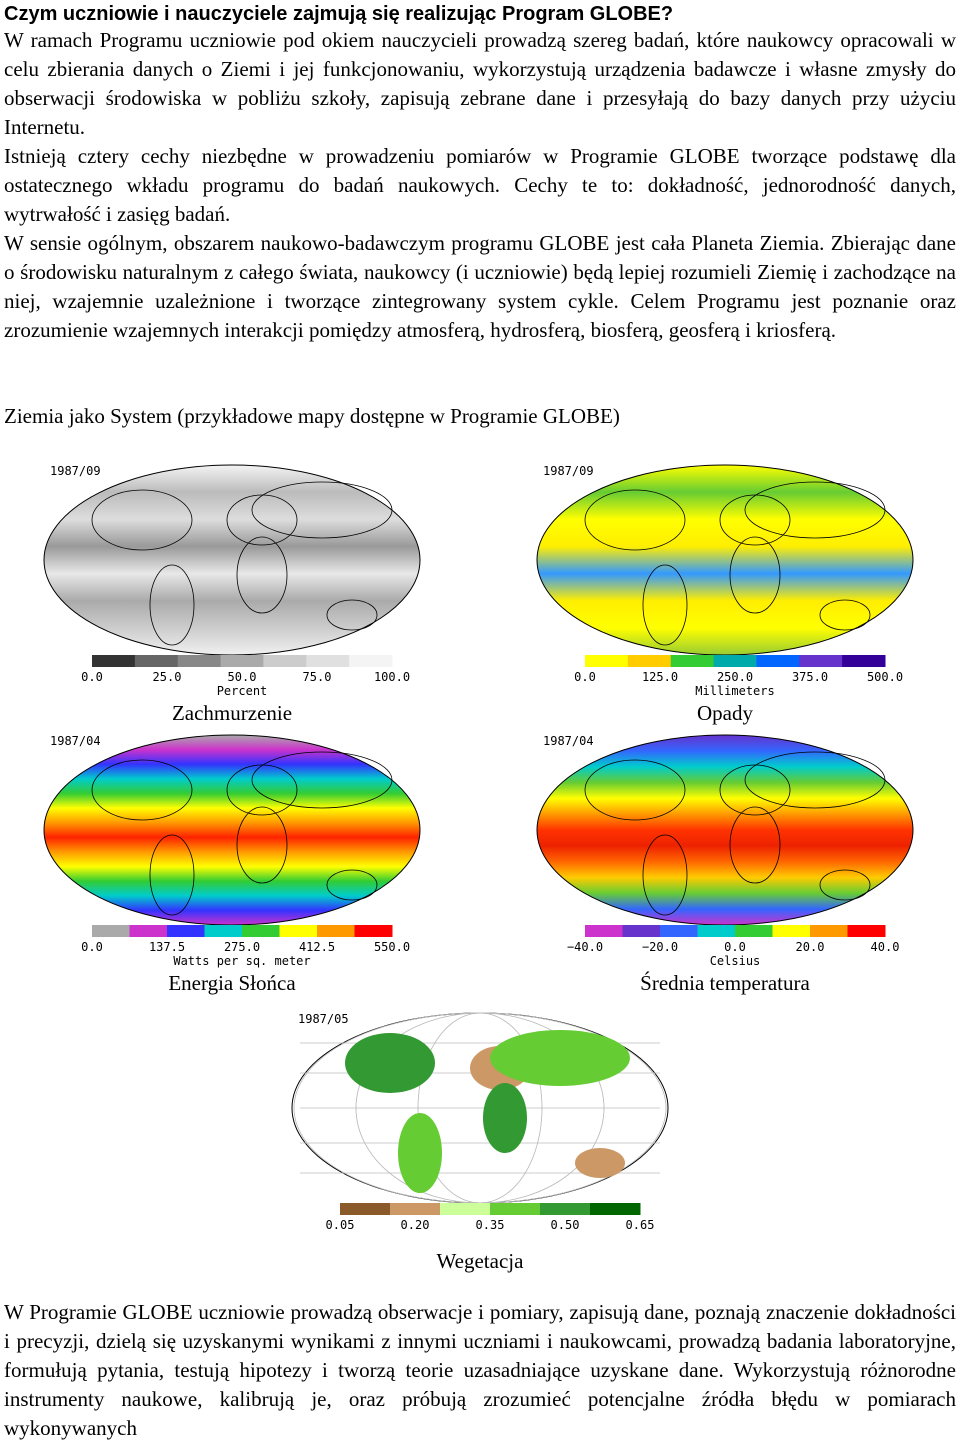 The width and height of the screenshot is (960, 1444). What do you see at coordinates (640, 1225) in the screenshot?
I see `colorbar-label: 0.65` at bounding box center [640, 1225].